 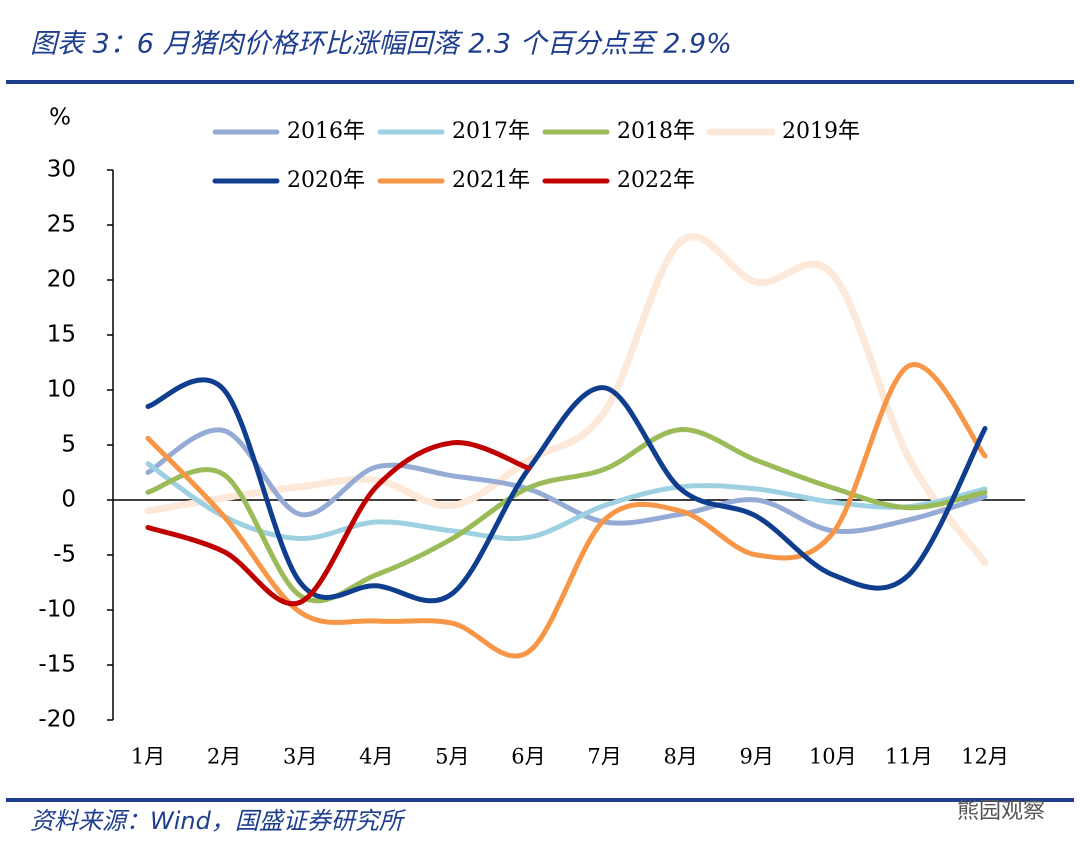 I want to click on y-tick-label: -5, so click(x=64, y=555).